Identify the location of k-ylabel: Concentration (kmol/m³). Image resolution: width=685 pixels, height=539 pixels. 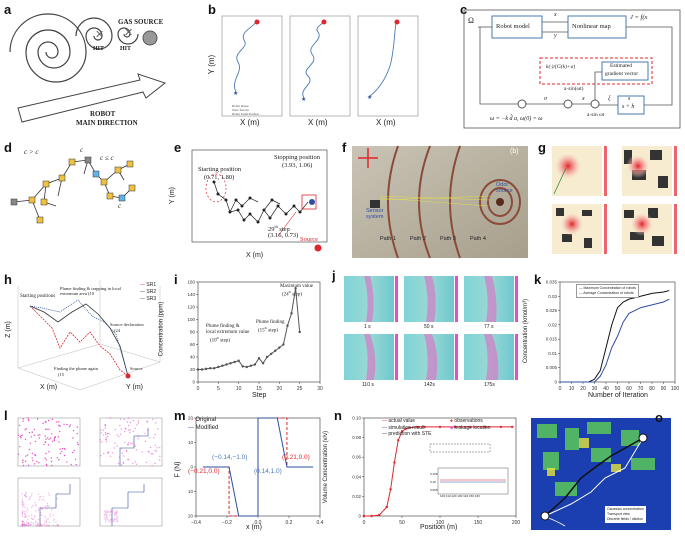
(526, 331).